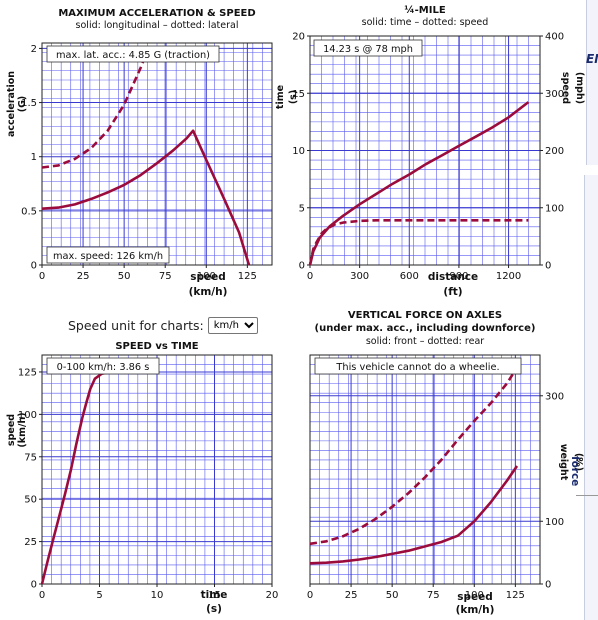 This screenshot has height=620, width=598. What do you see at coordinates (554, 151) in the screenshot?
I see `y2-tick-label: 200` at bounding box center [554, 151].